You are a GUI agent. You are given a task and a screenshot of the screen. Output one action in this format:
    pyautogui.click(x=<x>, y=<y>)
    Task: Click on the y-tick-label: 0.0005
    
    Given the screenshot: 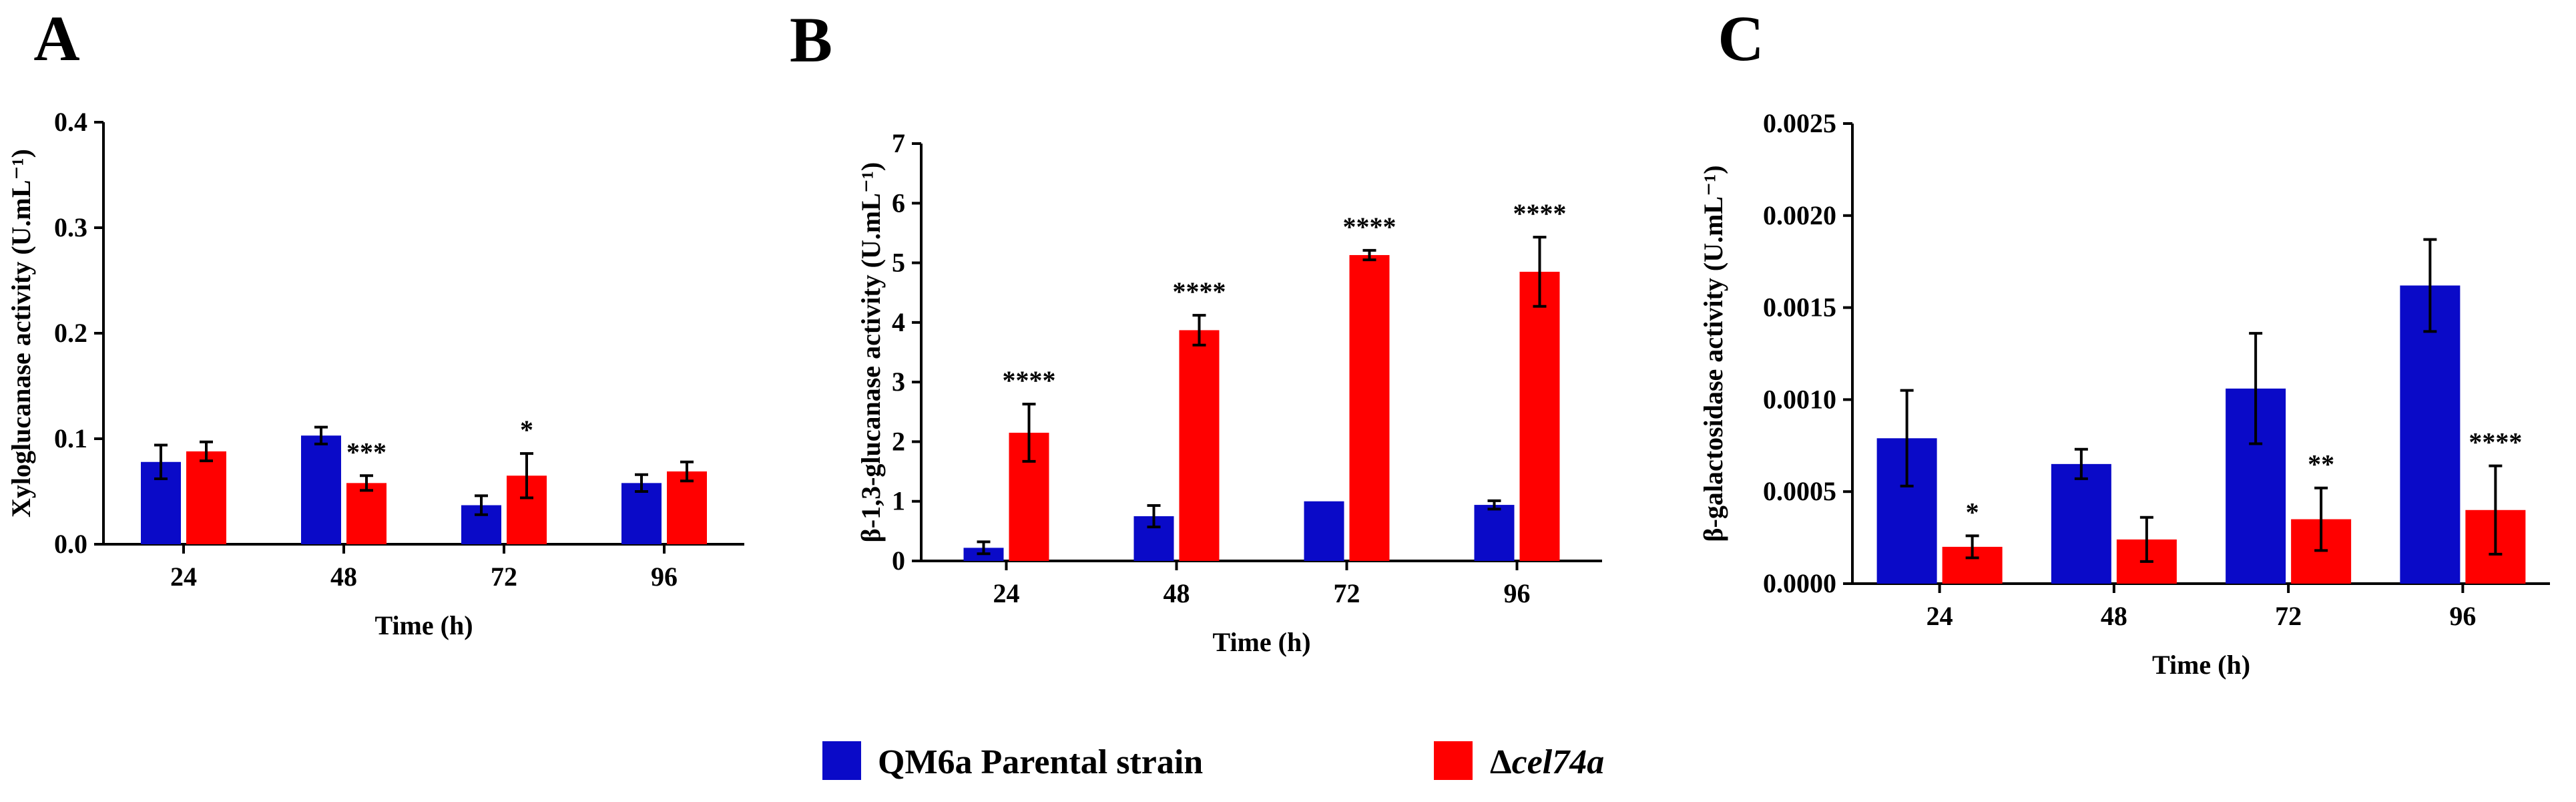 What is the action you would take?
    pyautogui.click(x=1799, y=491)
    